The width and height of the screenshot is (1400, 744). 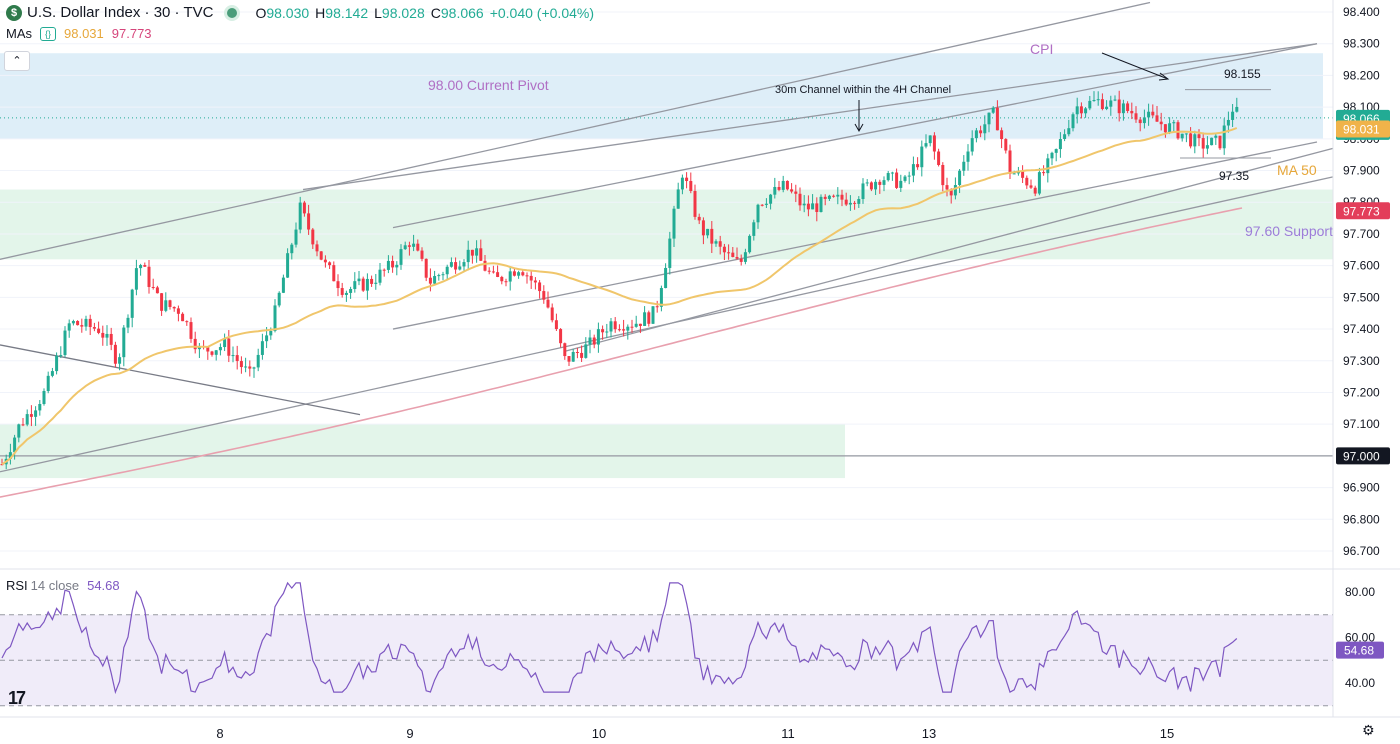 What do you see at coordinates (1361, 361) in the screenshot?
I see `price-tick: 97.300` at bounding box center [1361, 361].